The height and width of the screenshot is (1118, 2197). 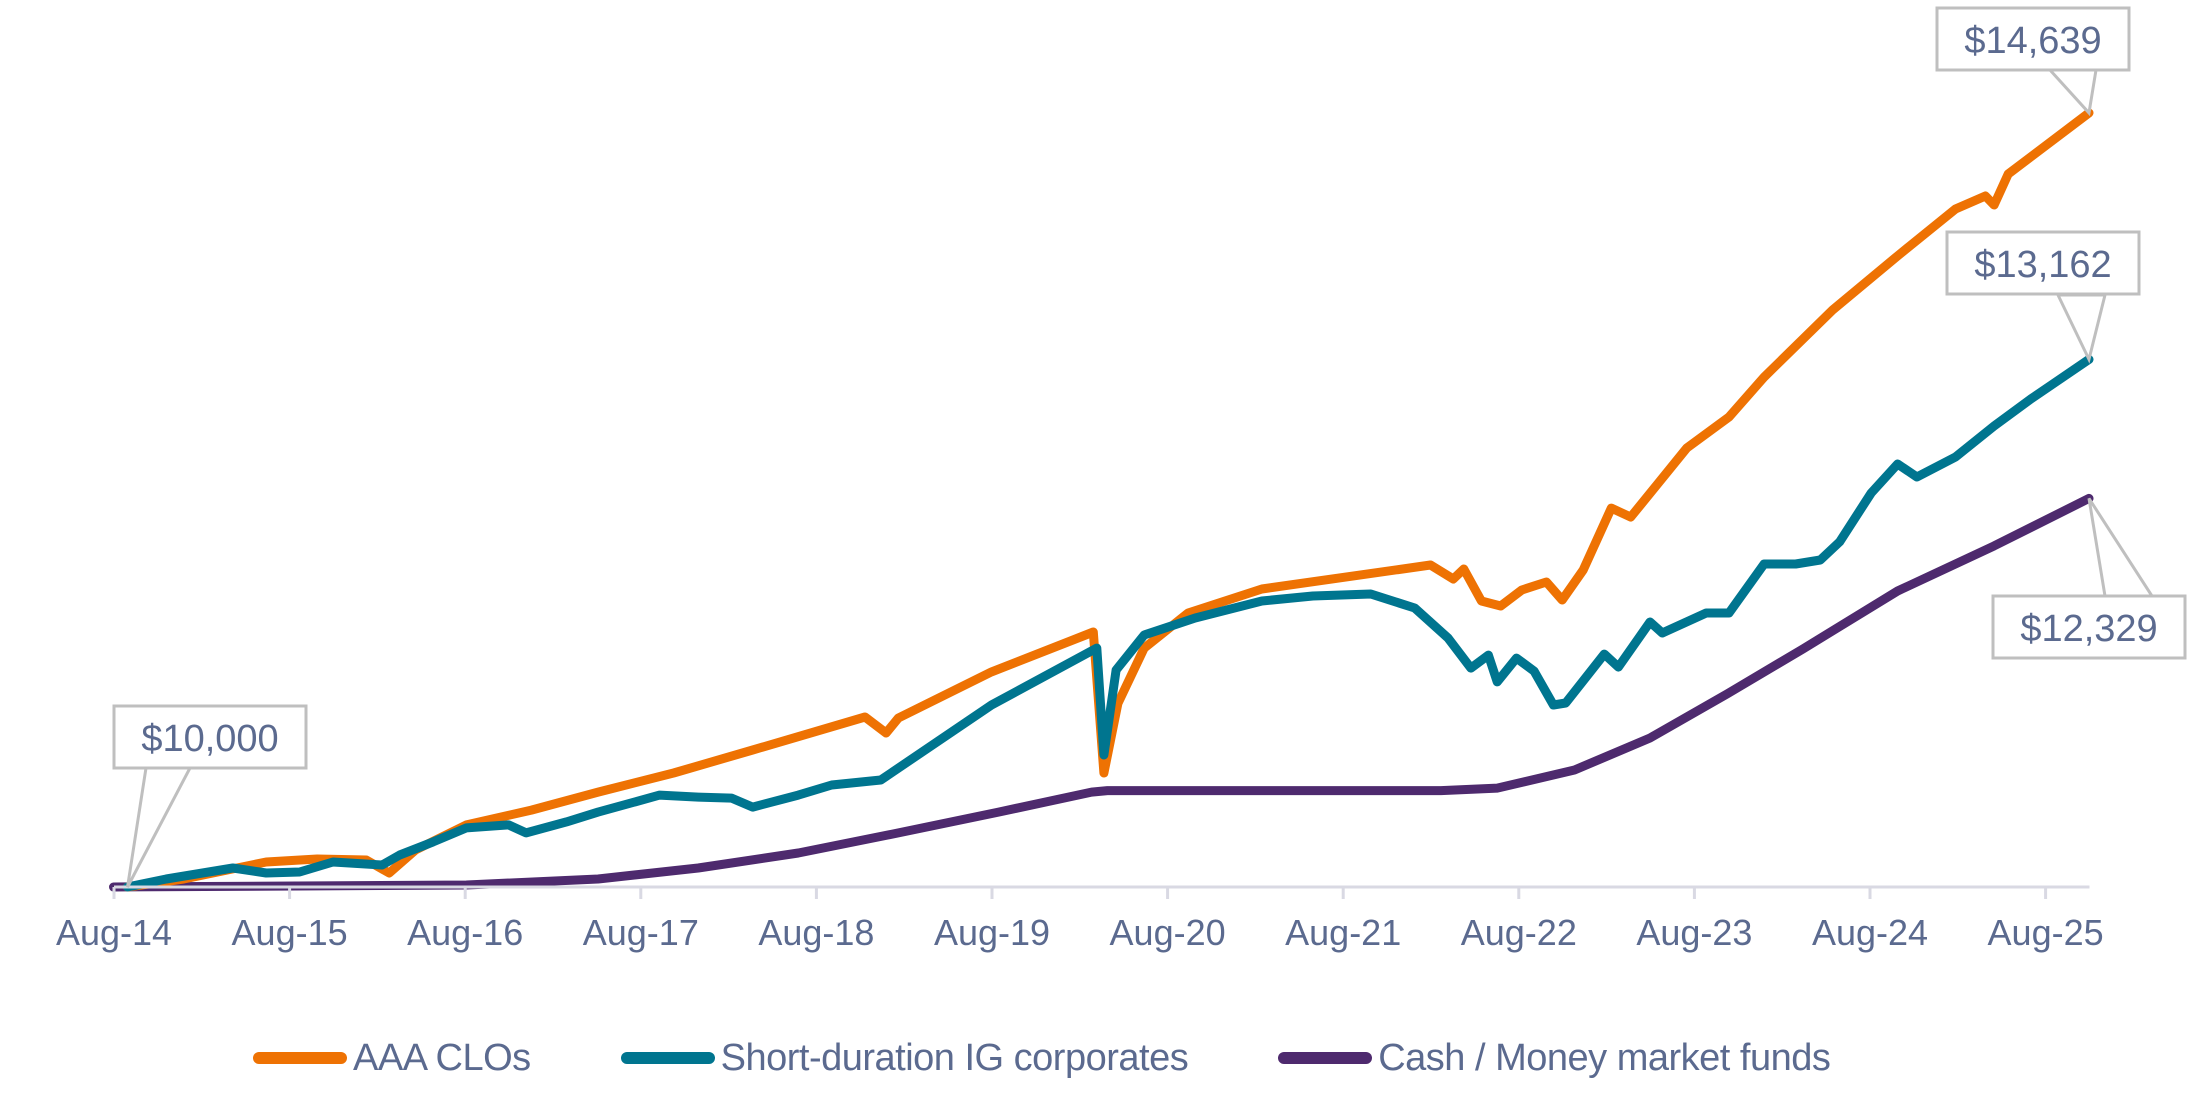 What do you see at coordinates (1168, 932) in the screenshot?
I see `x-tick-label: Aug-20` at bounding box center [1168, 932].